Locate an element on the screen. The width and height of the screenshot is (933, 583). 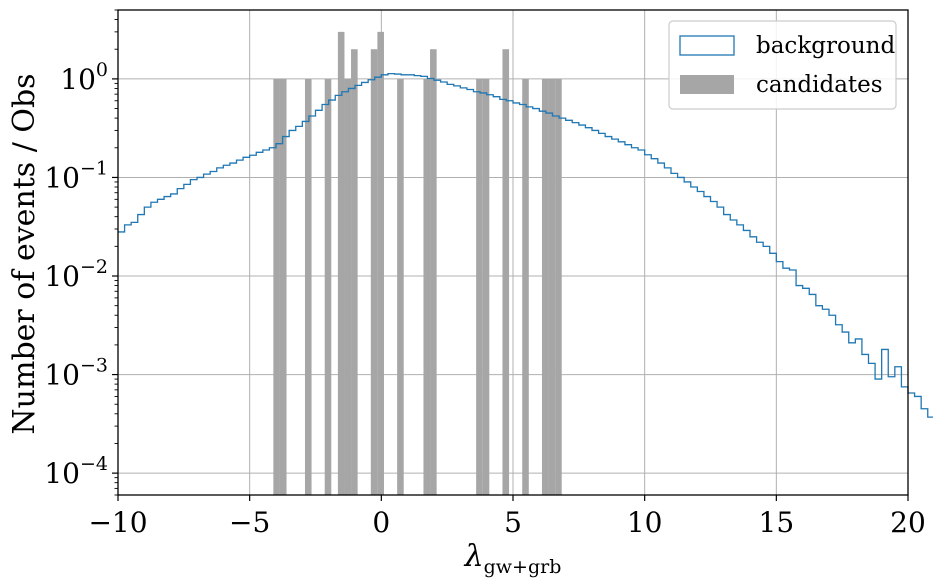
x-axis-label-symbol: λ is located at coordinates (474, 556).